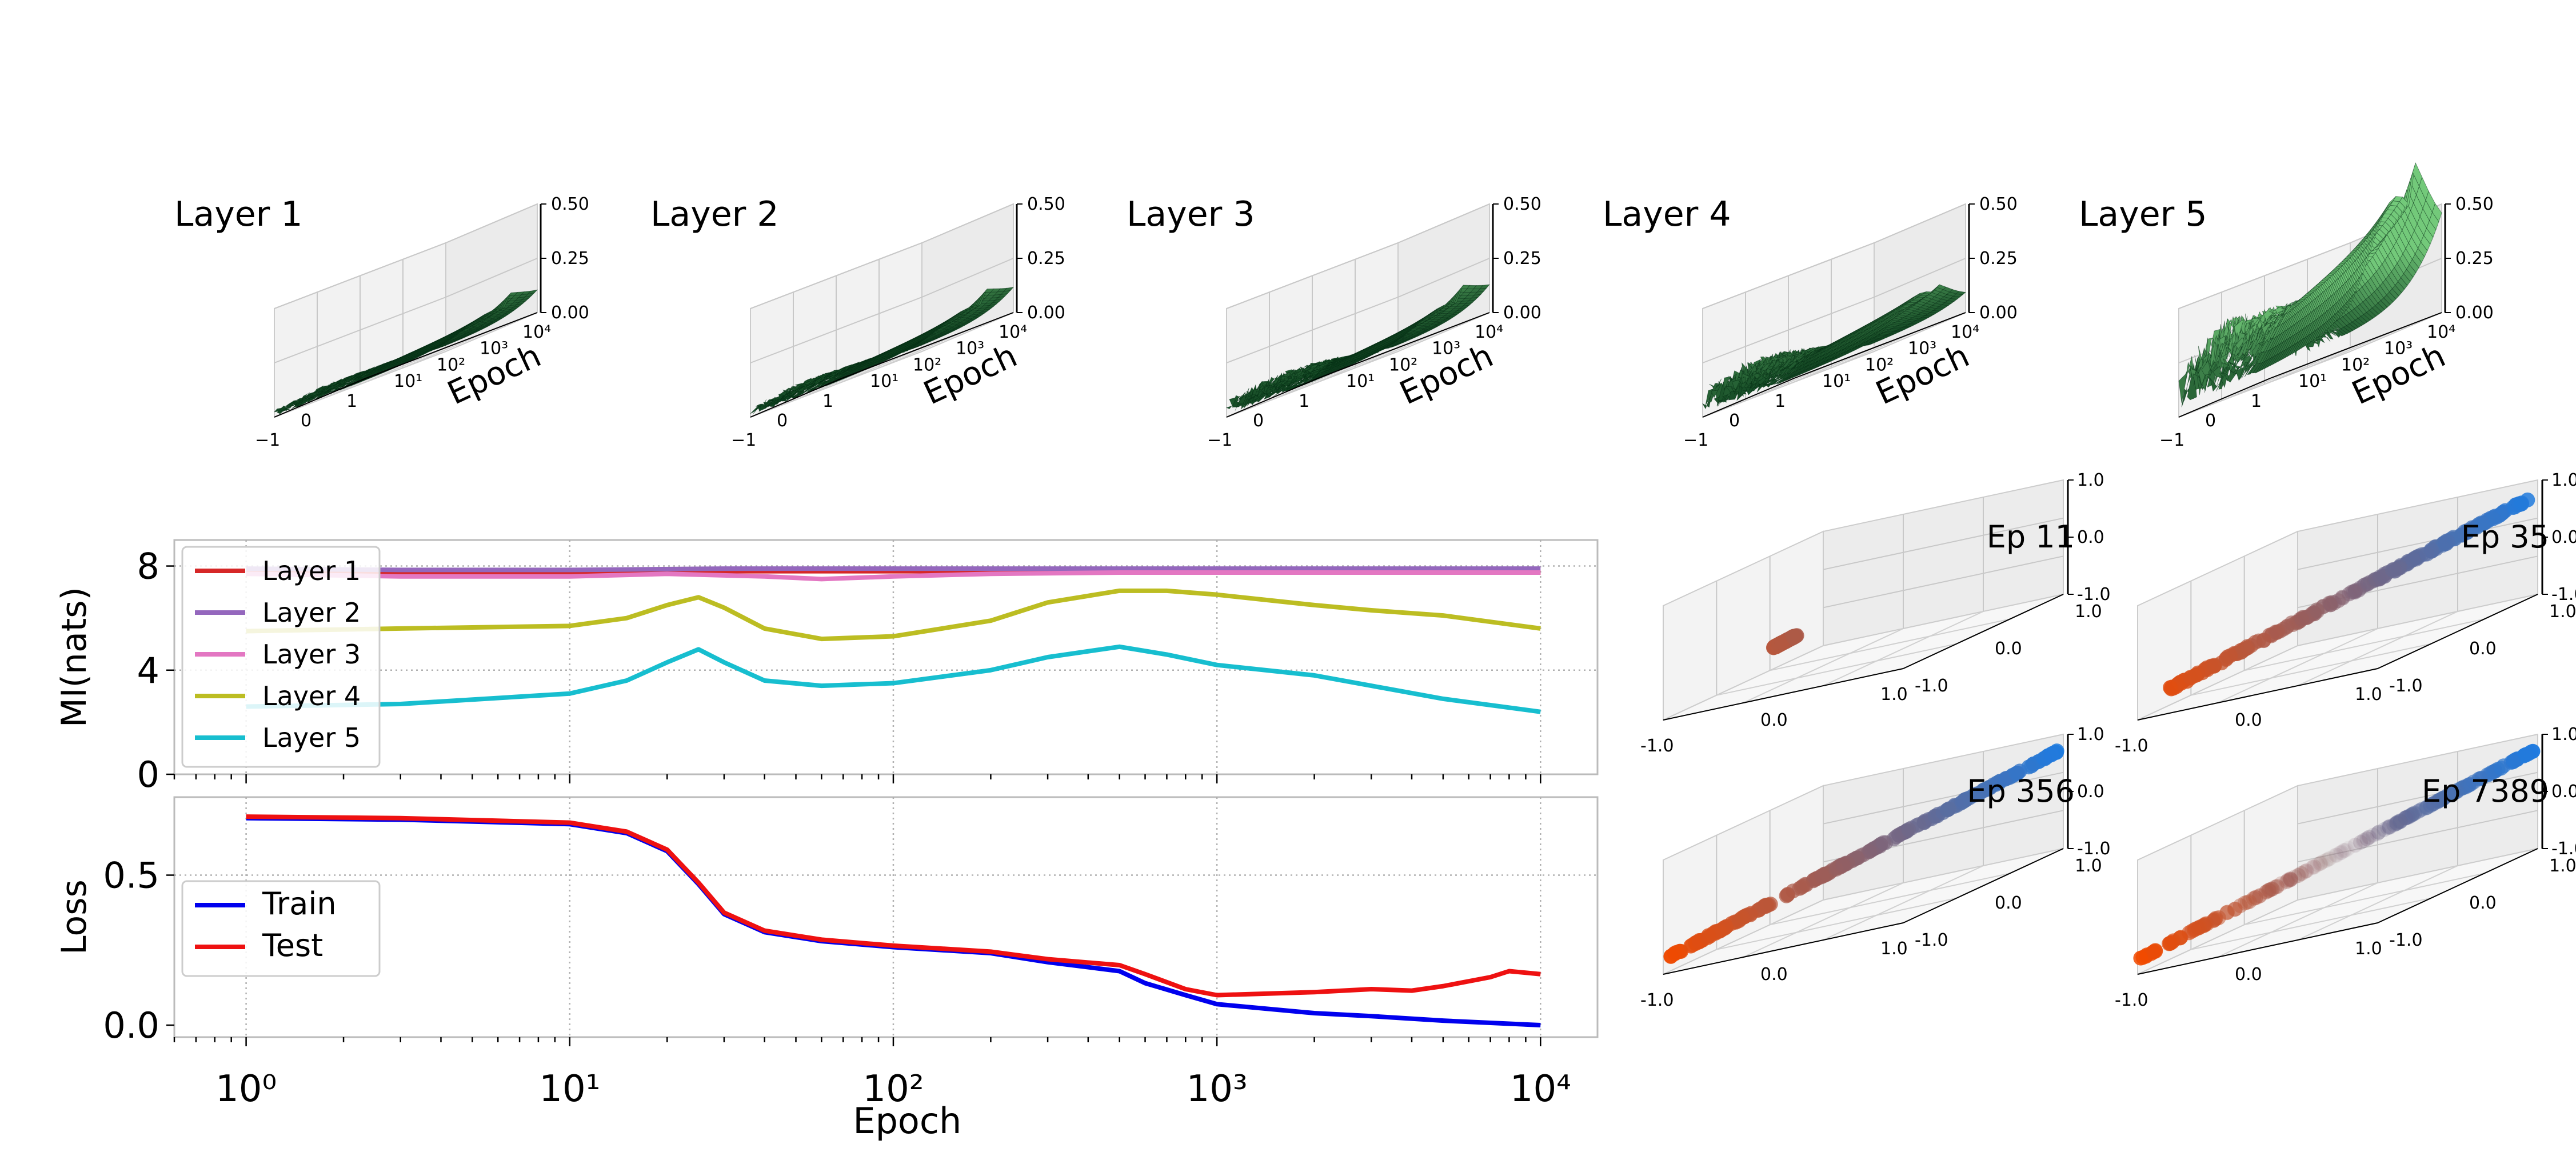  I want to click on panel-title: Ep 11, so click(2031, 537).